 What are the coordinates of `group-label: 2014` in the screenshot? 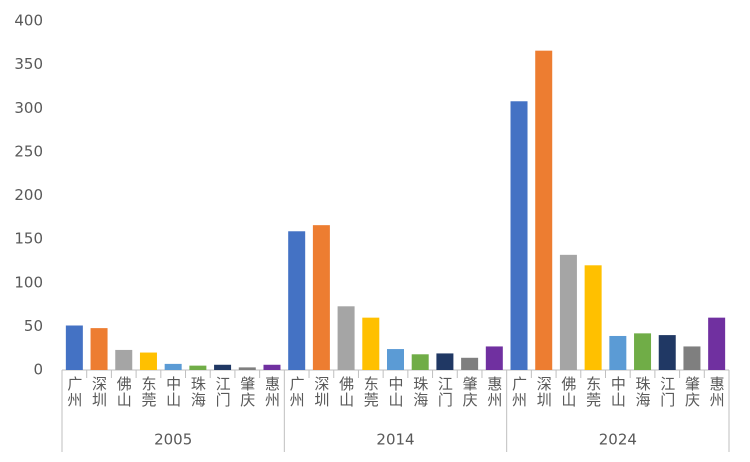 It's located at (395, 440).